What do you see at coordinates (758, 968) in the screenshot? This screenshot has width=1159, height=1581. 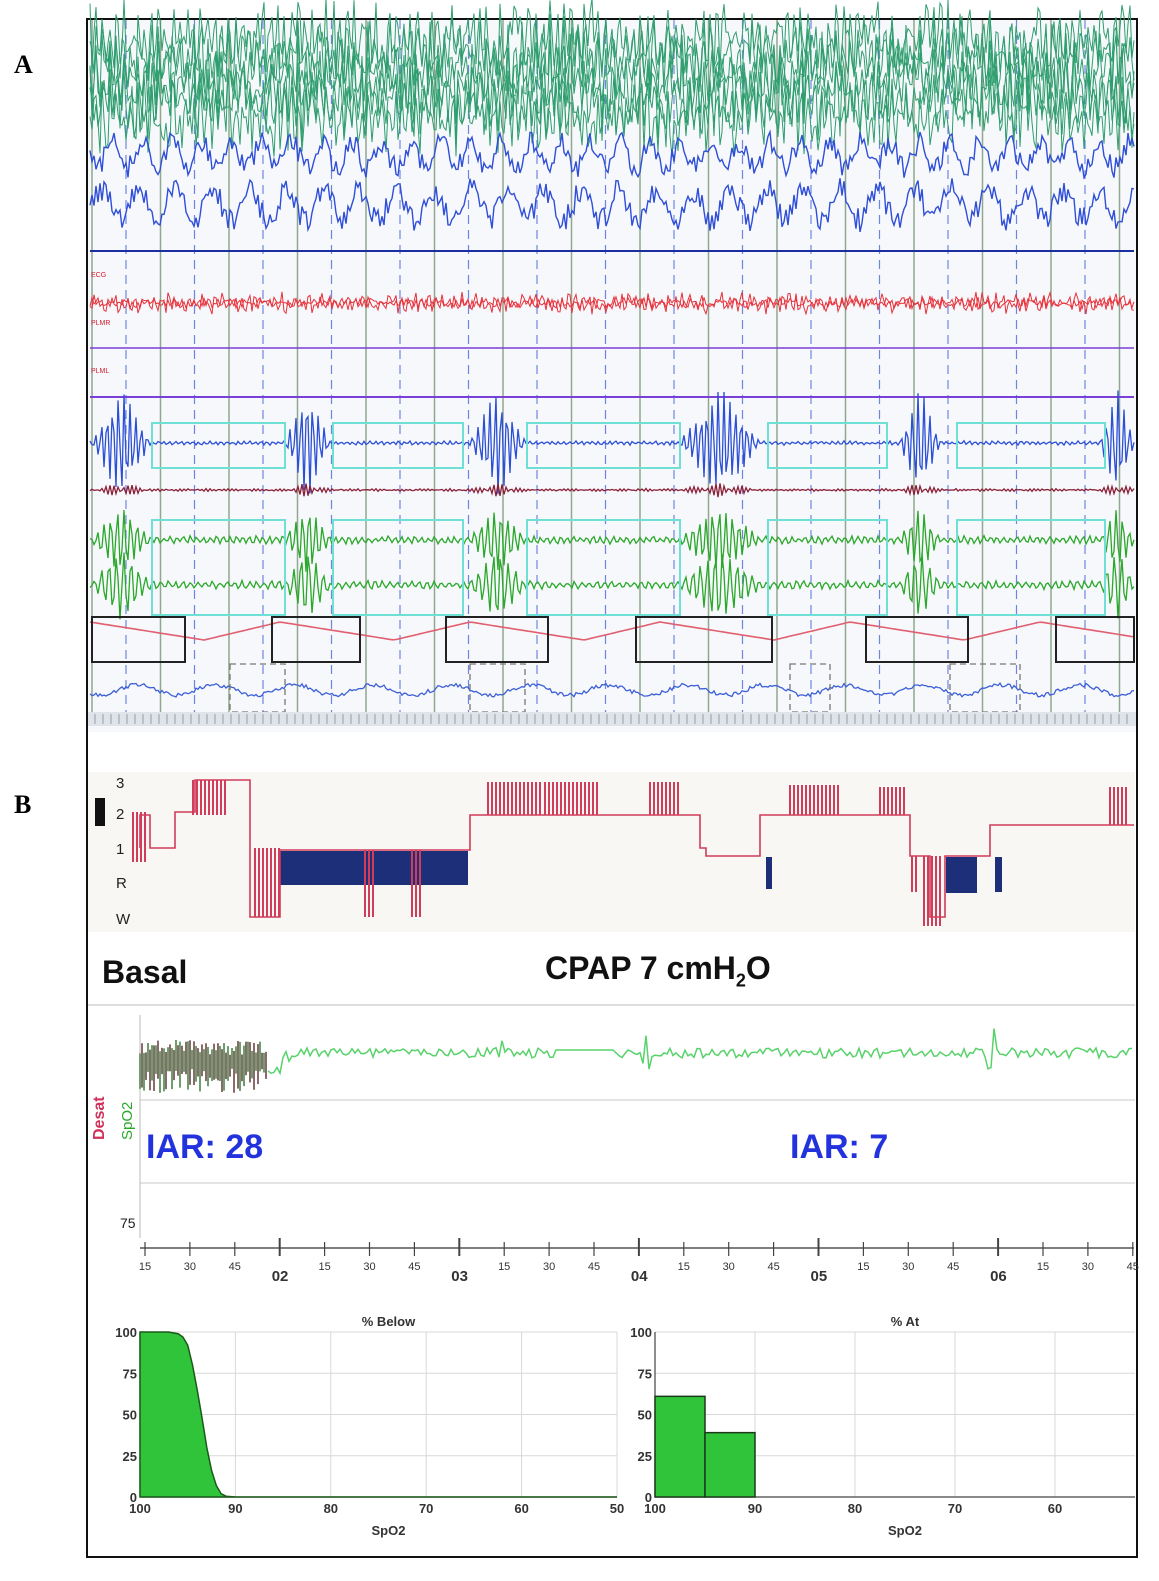 I see `cpap-label-end: O` at bounding box center [758, 968].